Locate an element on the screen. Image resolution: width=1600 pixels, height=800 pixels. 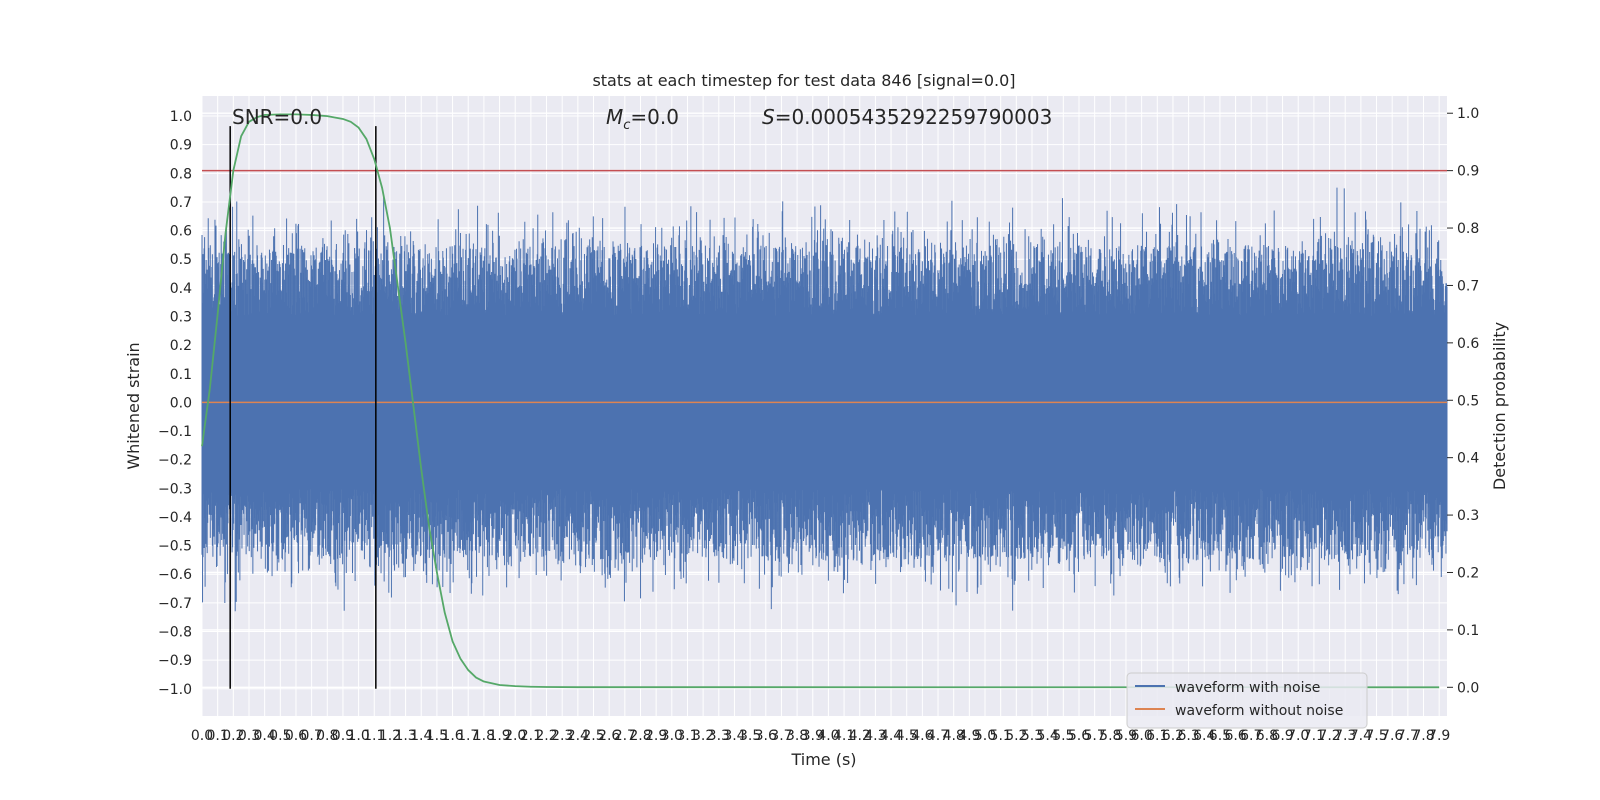
s-annotation: S=0.0005435292259790003 is located at coordinates (907, 117).